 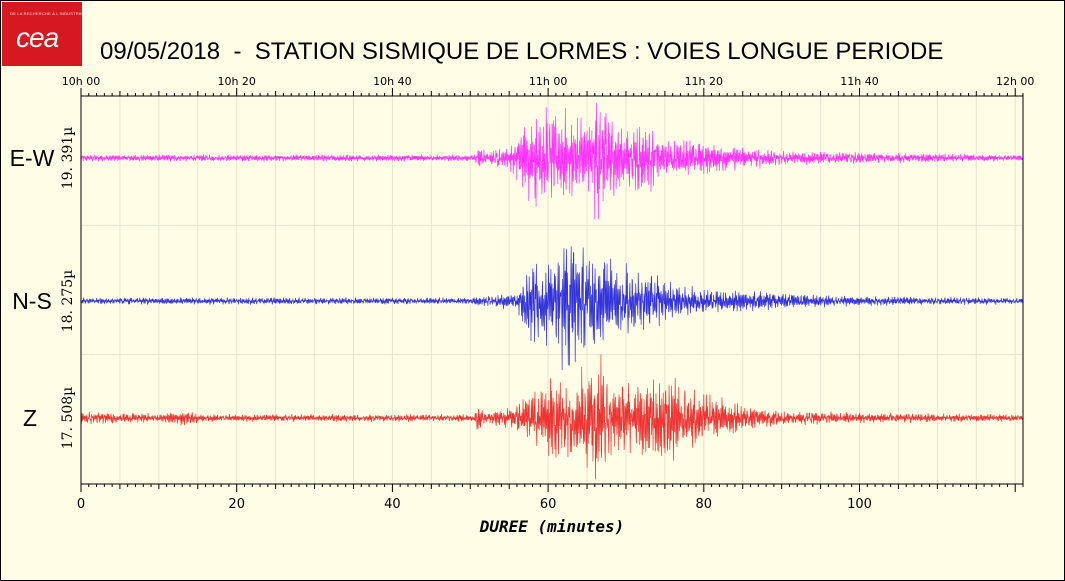 I want to click on x-tick-label: 60, so click(x=548, y=504).